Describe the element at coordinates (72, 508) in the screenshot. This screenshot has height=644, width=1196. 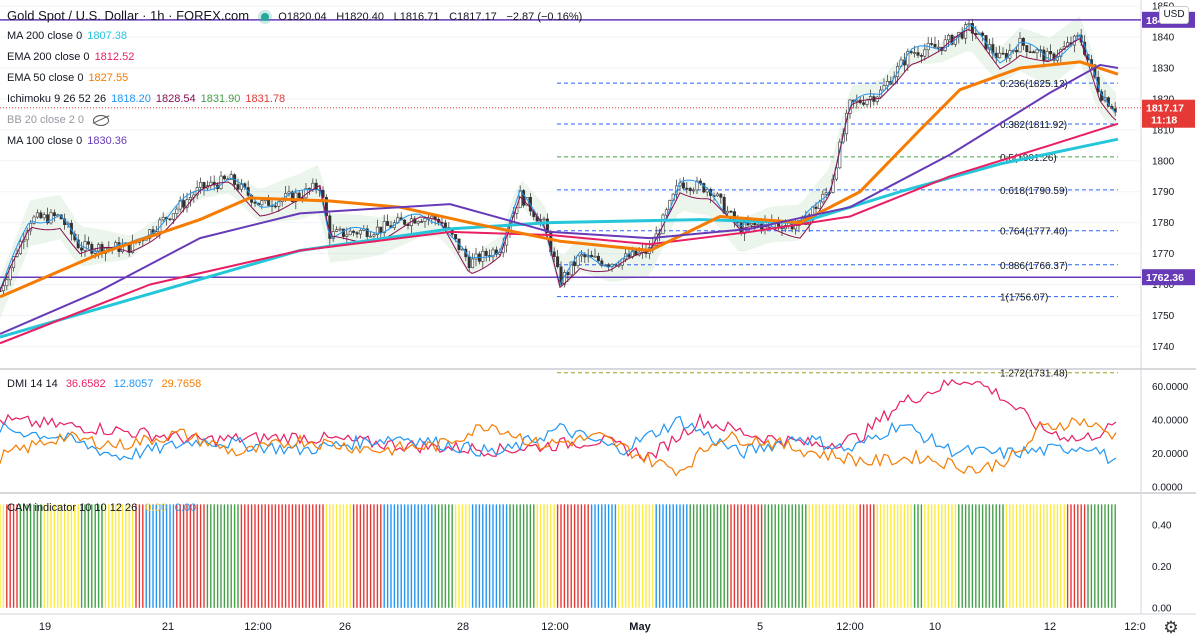
I see `cam-label: CAM indicator 10 10 12 26` at that location.